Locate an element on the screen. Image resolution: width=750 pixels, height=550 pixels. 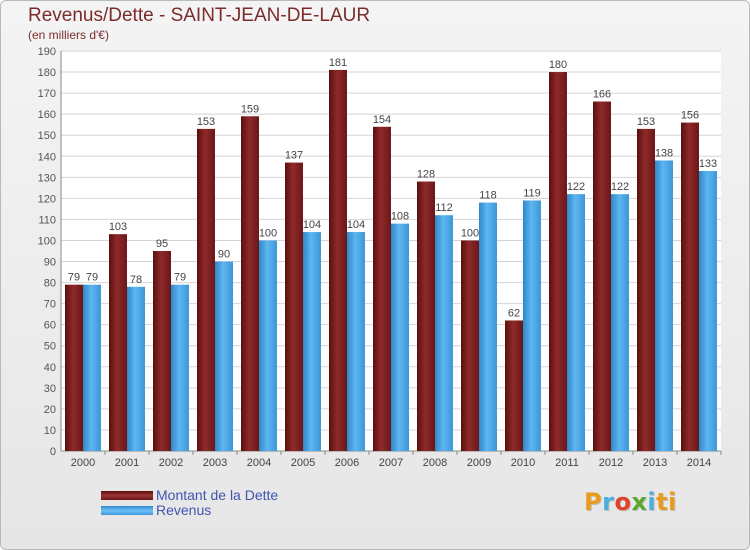
y-tick-label: 40 is located at coordinates (50, 368).